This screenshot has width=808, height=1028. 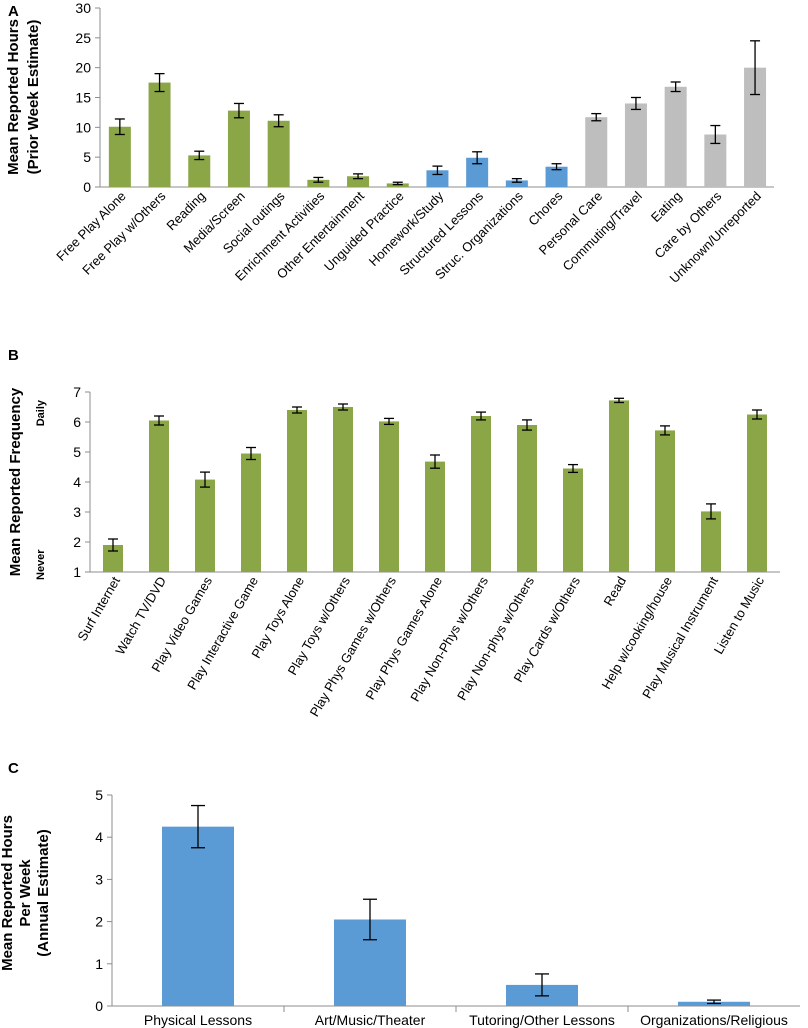 What do you see at coordinates (83, 127) in the screenshot?
I see `y-tick-label-A: 10` at bounding box center [83, 127].